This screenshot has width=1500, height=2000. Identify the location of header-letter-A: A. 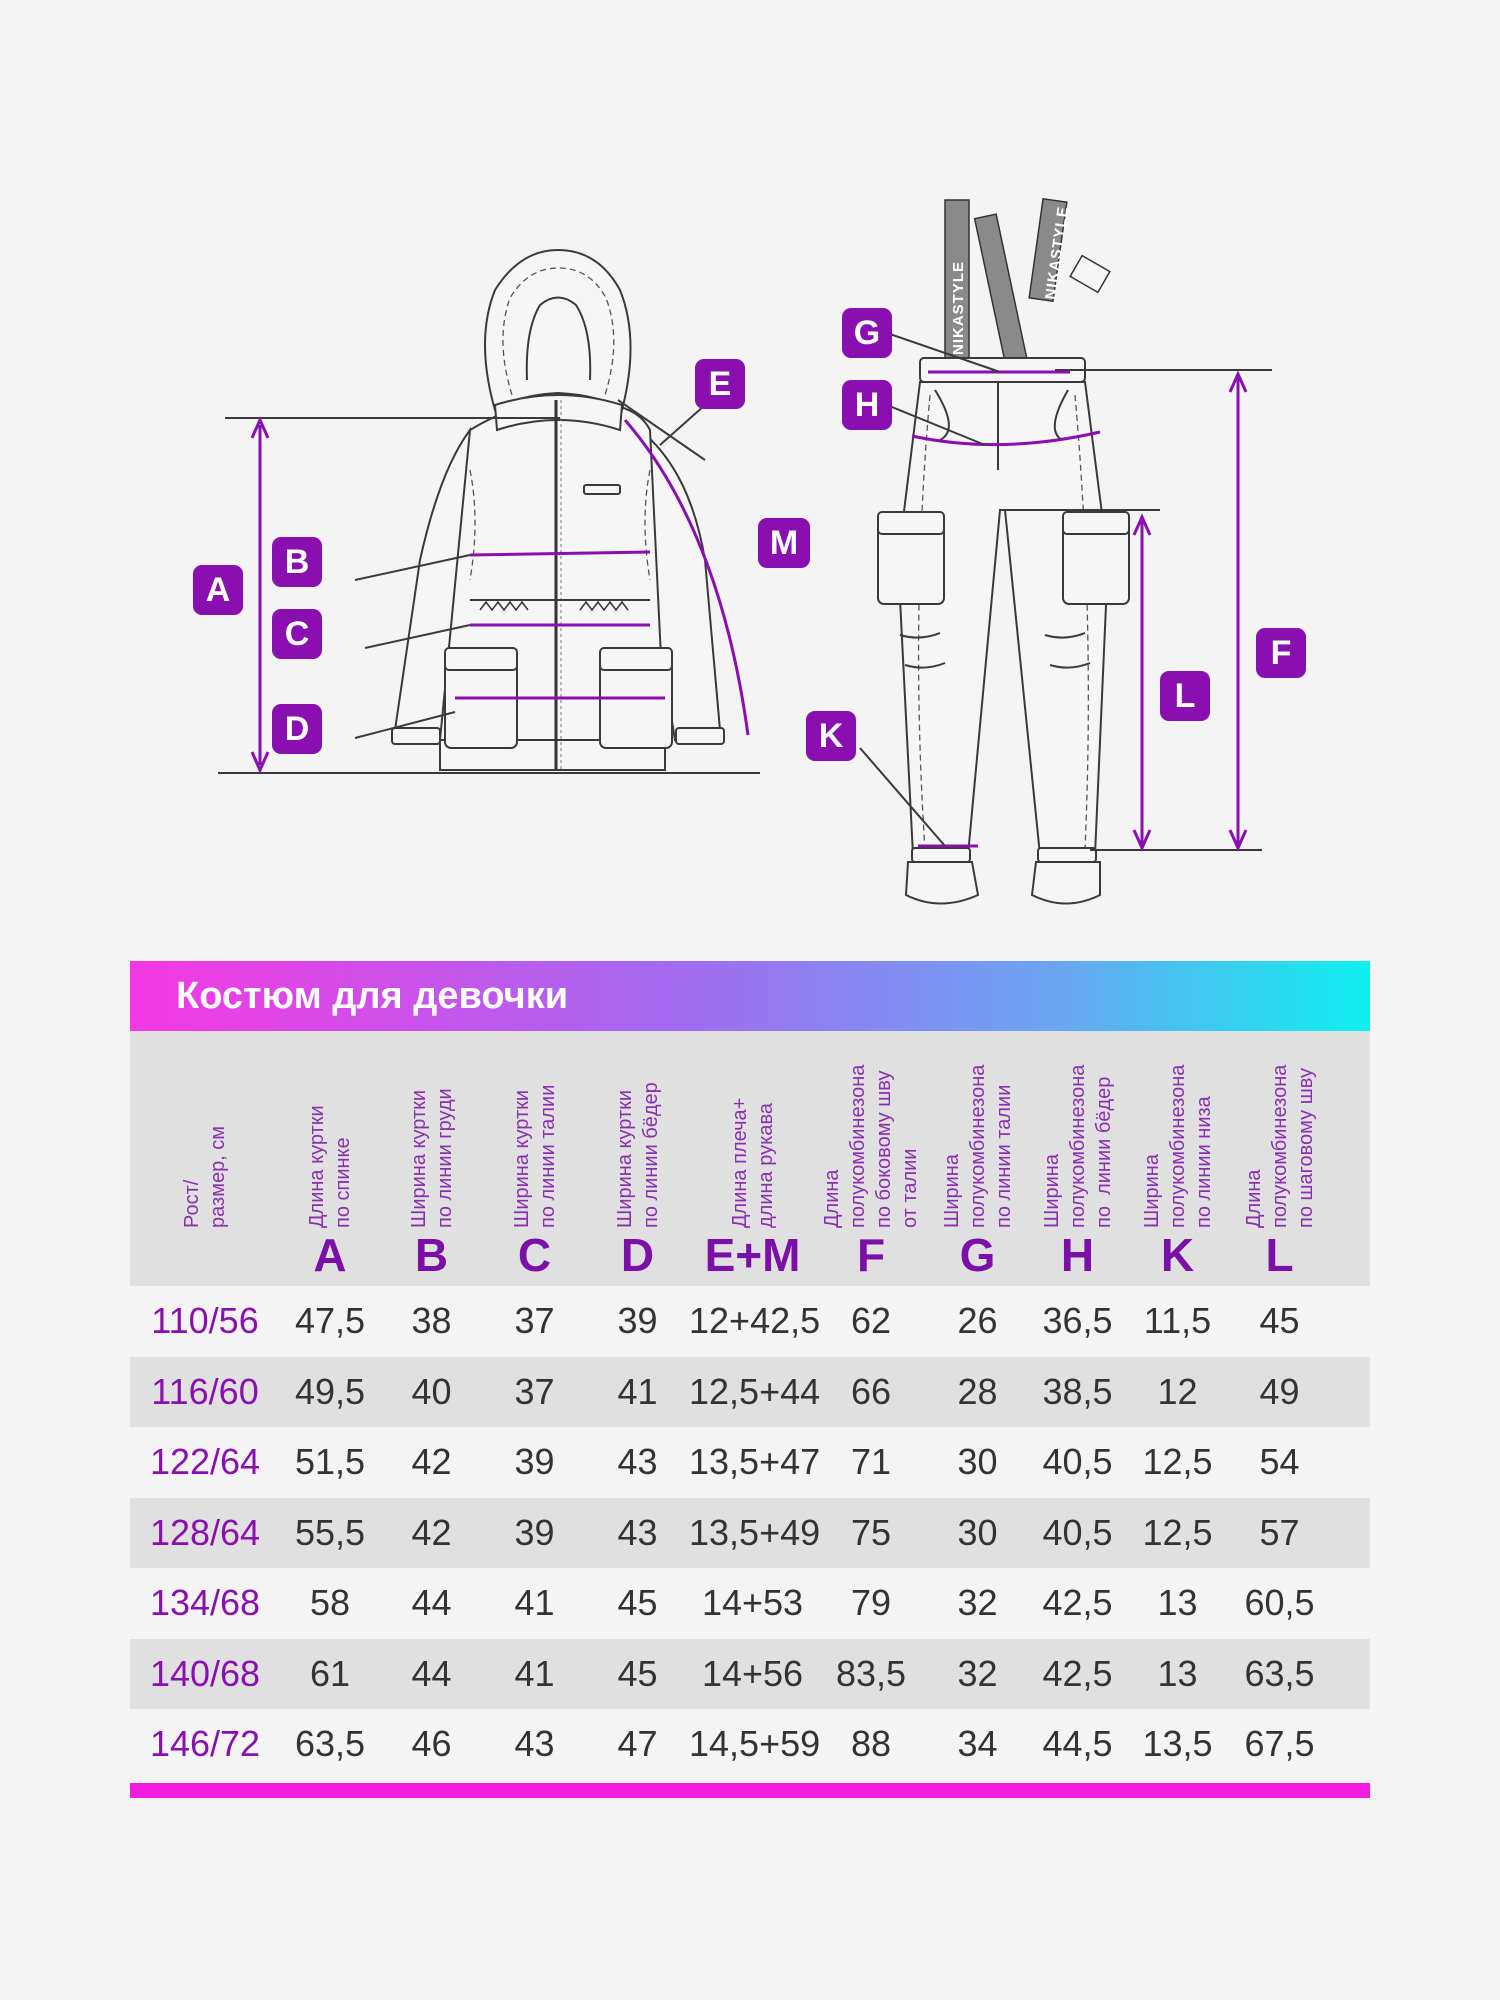
(330, 1255).